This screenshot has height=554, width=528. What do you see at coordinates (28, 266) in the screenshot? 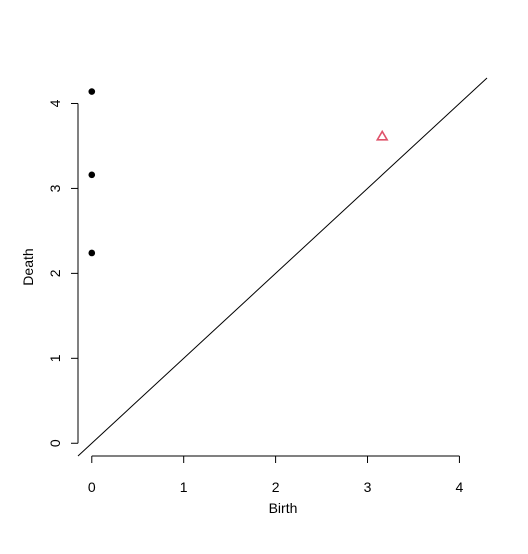
I see `y-axis-title: Death` at bounding box center [28, 266].